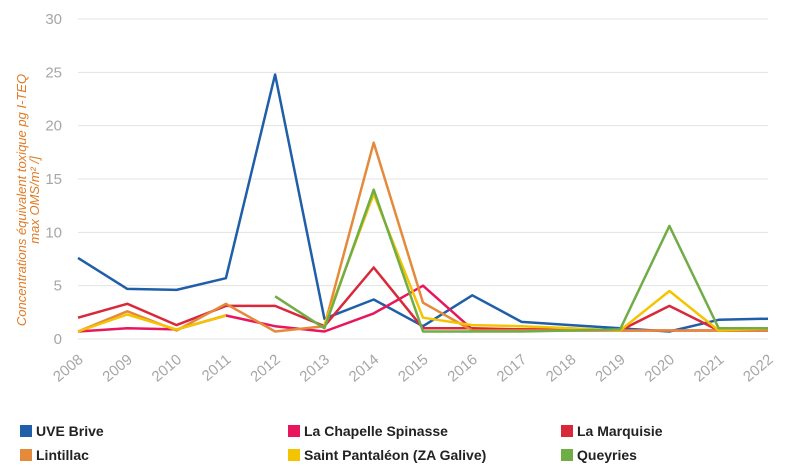  What do you see at coordinates (58, 339) in the screenshot?
I see `y-tick-label: 0` at bounding box center [58, 339].